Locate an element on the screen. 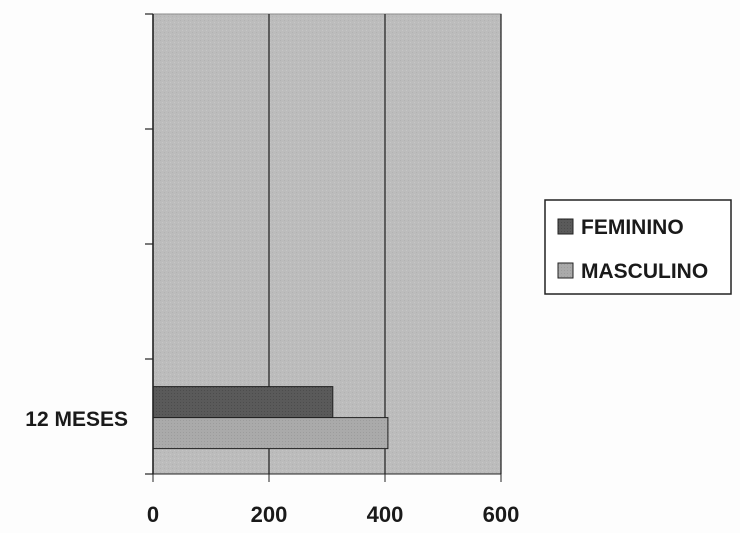 The image size is (740, 533). x-tick-label-400: 400 is located at coordinates (385, 514).